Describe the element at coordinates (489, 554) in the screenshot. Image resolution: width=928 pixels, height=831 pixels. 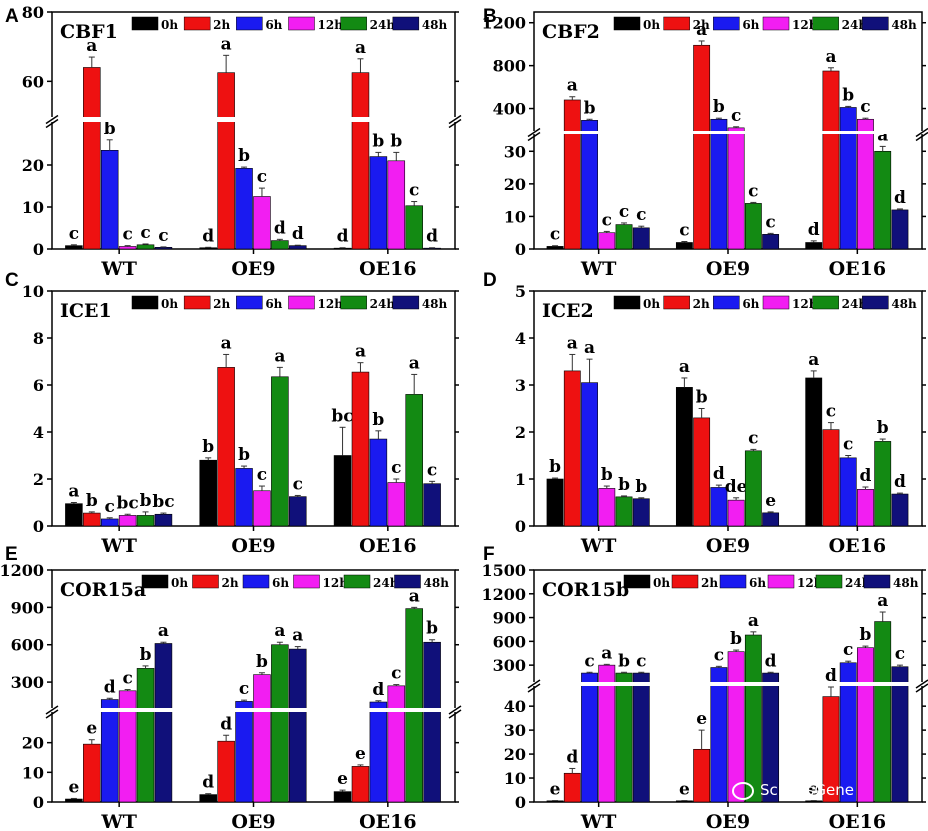
I see `panel-letter: F` at that location.